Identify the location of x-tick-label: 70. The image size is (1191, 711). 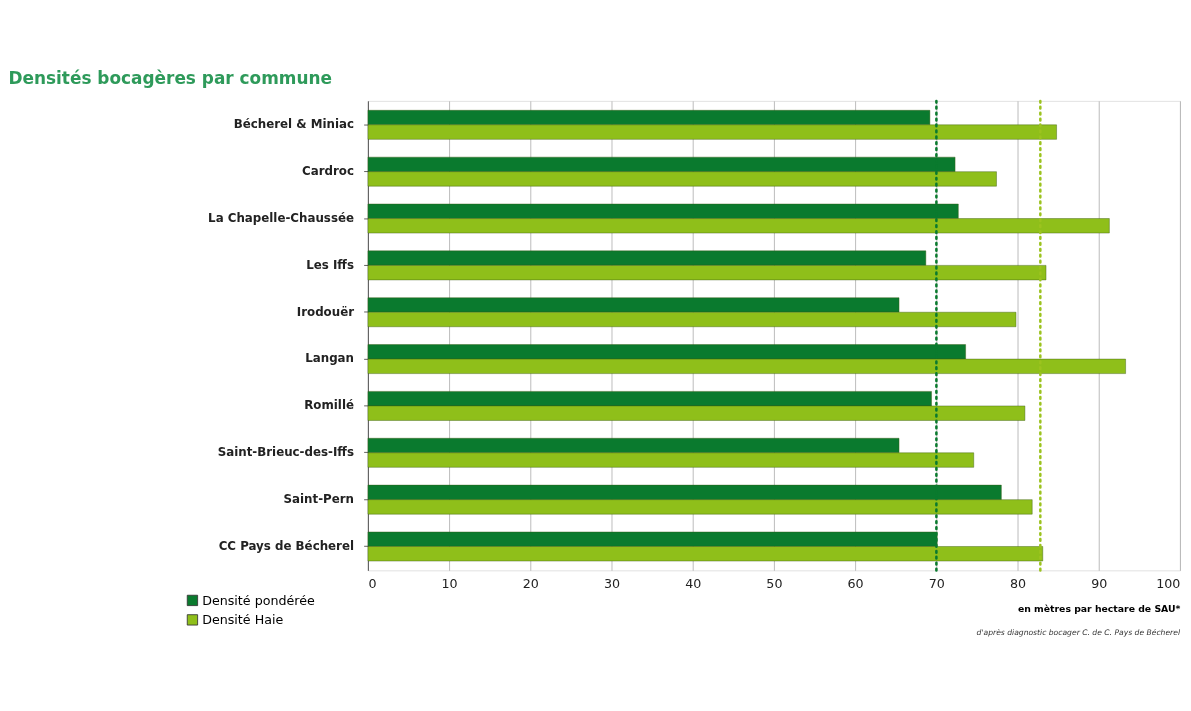
(936, 583).